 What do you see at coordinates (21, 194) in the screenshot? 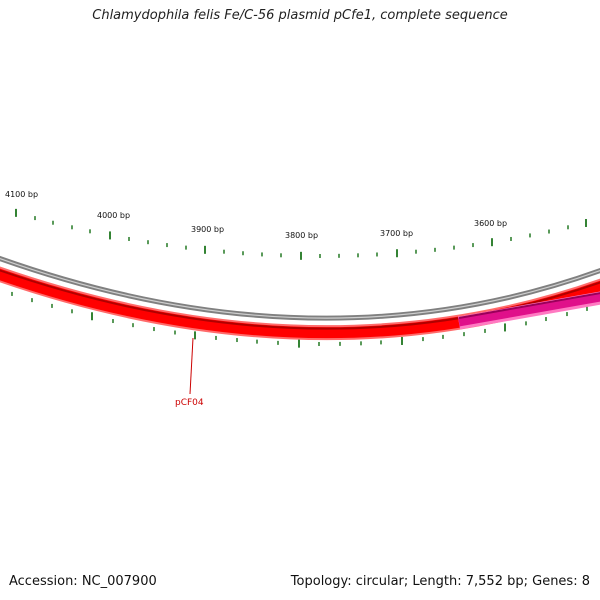
I see `scale-label-4100: 4100 bp` at bounding box center [21, 194].